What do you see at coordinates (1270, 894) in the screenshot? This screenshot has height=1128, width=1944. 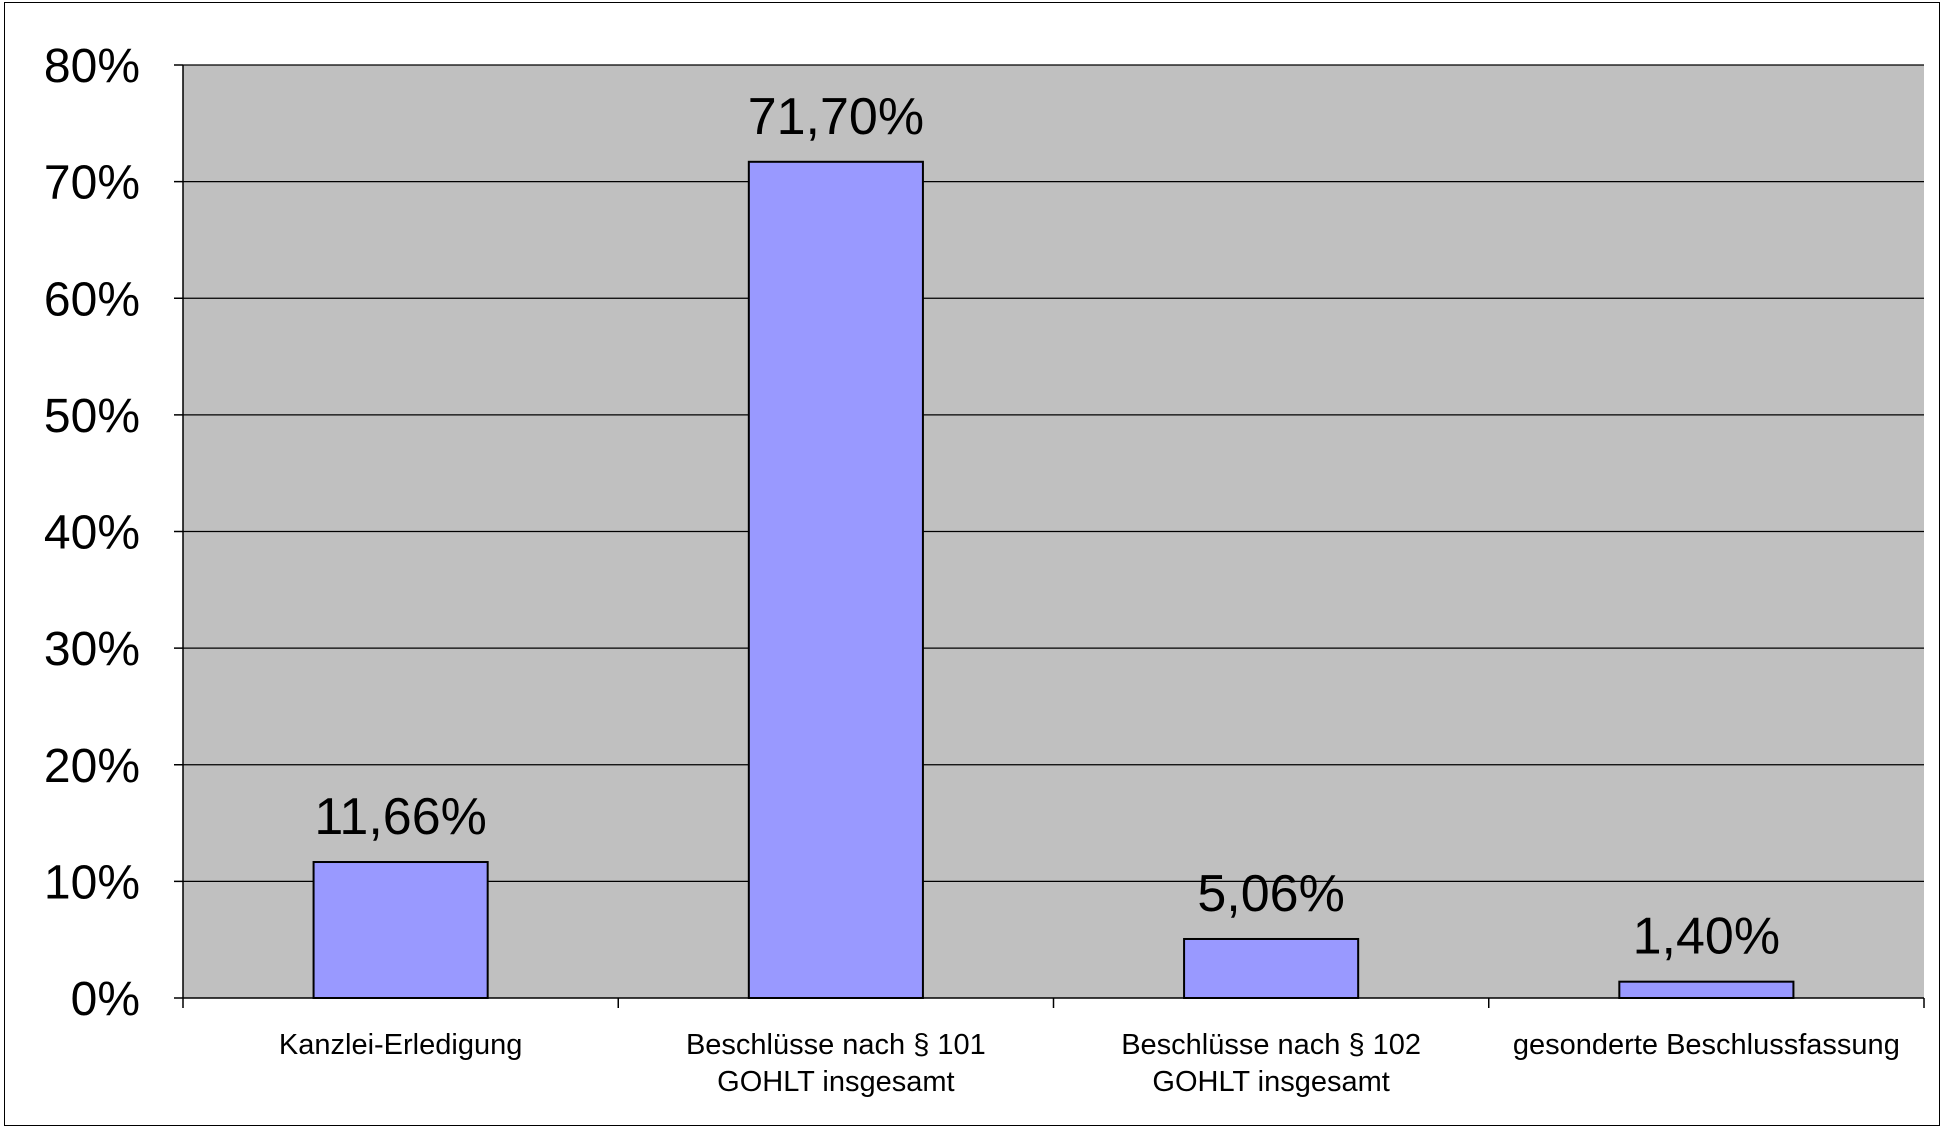 I see `data-label: 5,06%` at bounding box center [1270, 894].